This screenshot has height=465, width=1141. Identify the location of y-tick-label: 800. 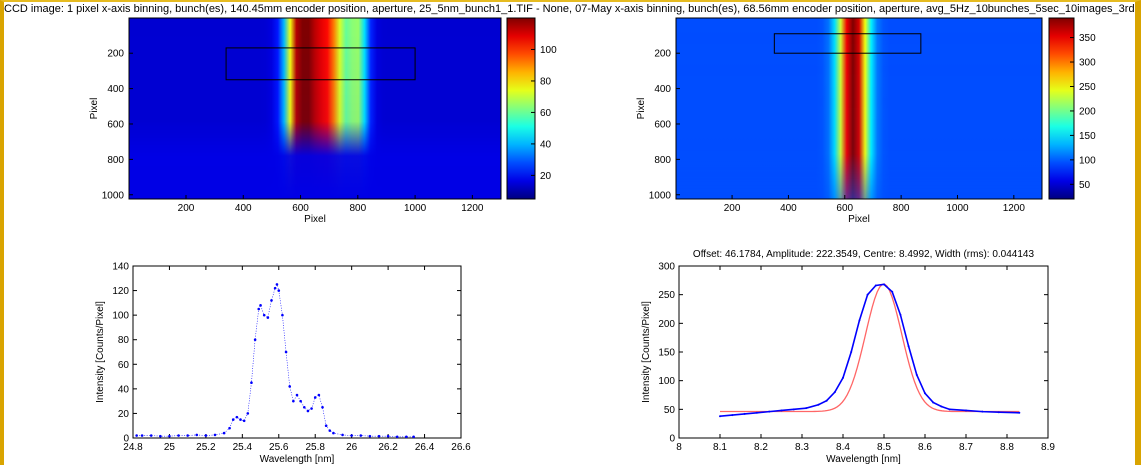
(662, 160).